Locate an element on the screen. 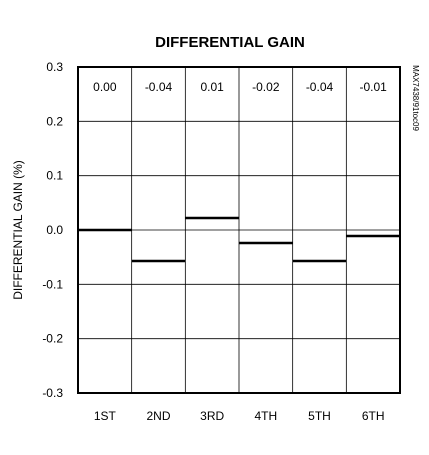 The image size is (429, 455). y-tick-label: 0.0 is located at coordinates (54, 230).